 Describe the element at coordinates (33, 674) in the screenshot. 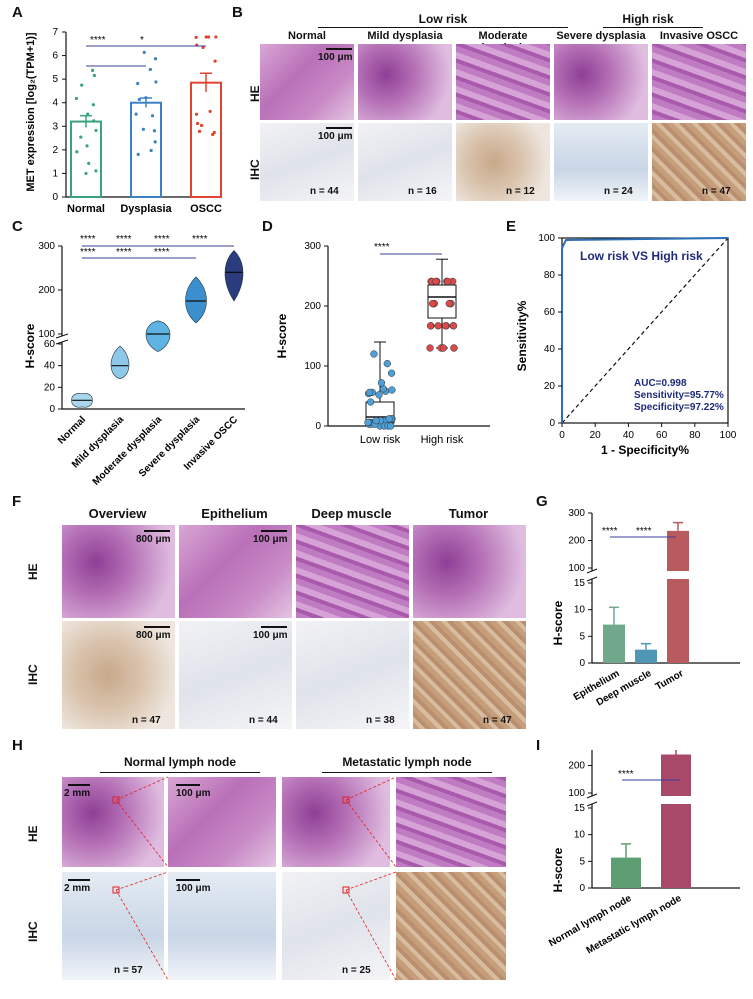

I see `panel-f-row-ihc: IHC` at that location.